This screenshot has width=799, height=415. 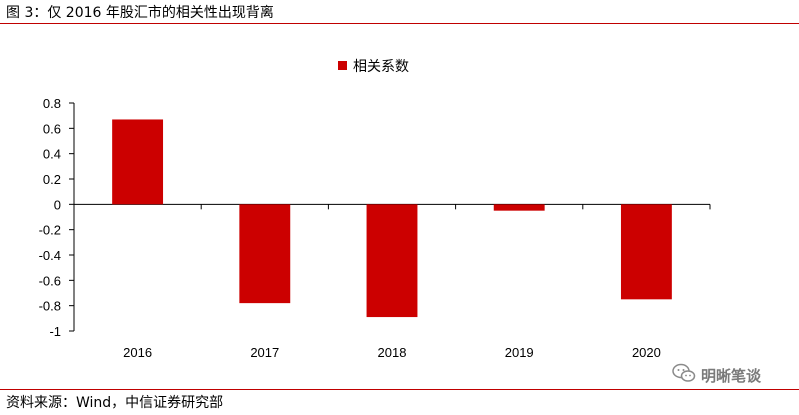 I want to click on y-tick-label: -0.4, so click(x=50, y=255).